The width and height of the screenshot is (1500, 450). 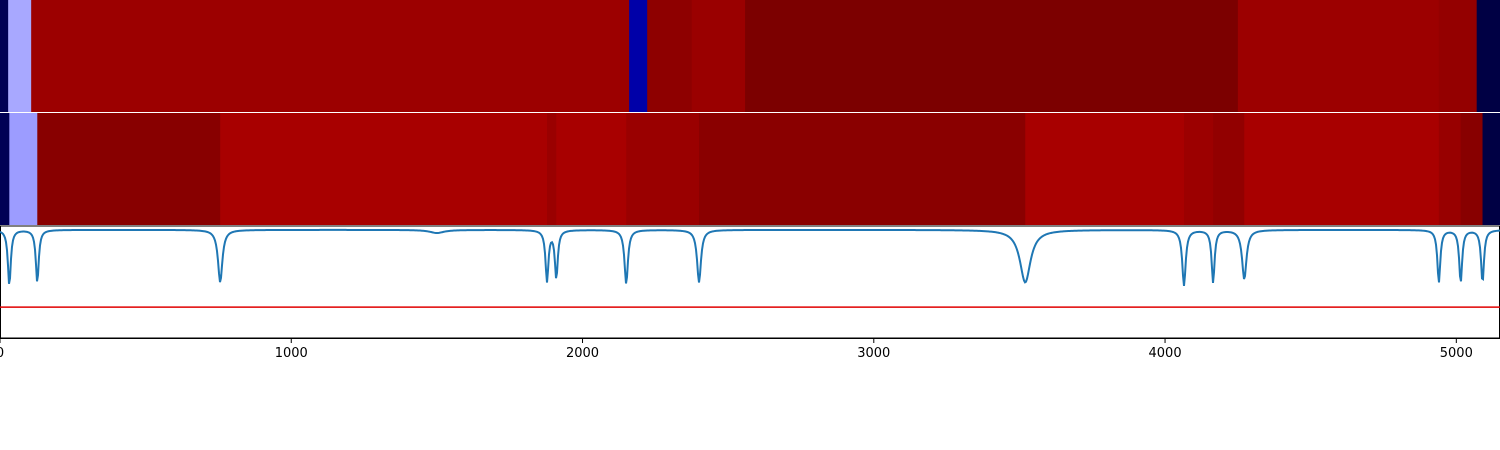 I want to click on x-tick-label-1000: 1000, so click(x=291, y=353).